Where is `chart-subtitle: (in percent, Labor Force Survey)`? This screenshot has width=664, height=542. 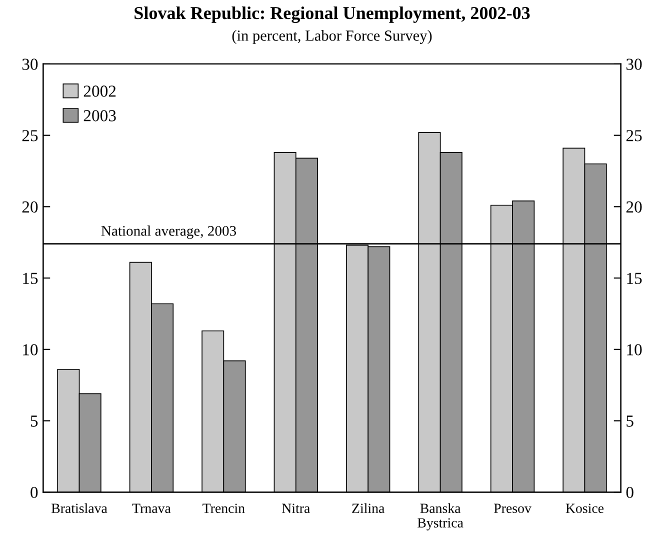 chart-subtitle: (in percent, Labor Force Survey) is located at coordinates (332, 37).